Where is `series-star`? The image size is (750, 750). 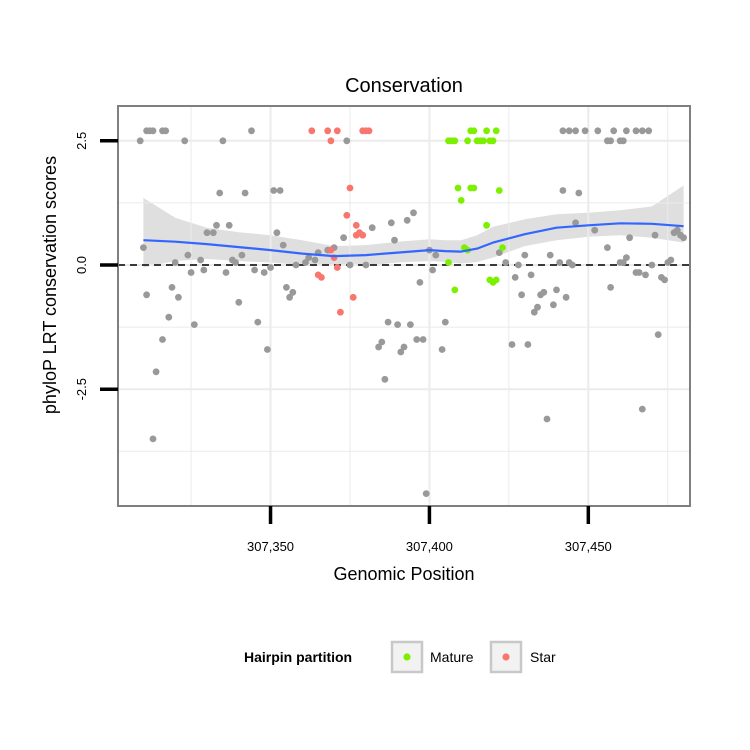 series-star is located at coordinates (340, 221).